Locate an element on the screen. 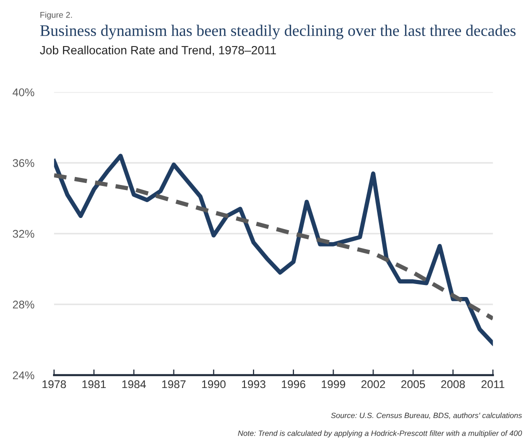 This screenshot has height=445, width=530. x-tick-label: 1984 is located at coordinates (134, 384).